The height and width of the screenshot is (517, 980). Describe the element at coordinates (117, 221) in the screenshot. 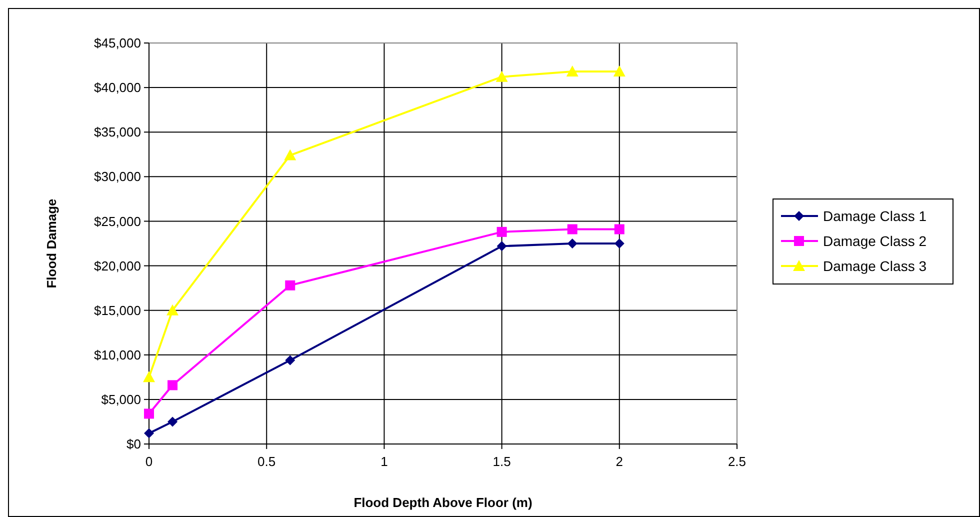

I see `y-tick-label: $25,000` at that location.